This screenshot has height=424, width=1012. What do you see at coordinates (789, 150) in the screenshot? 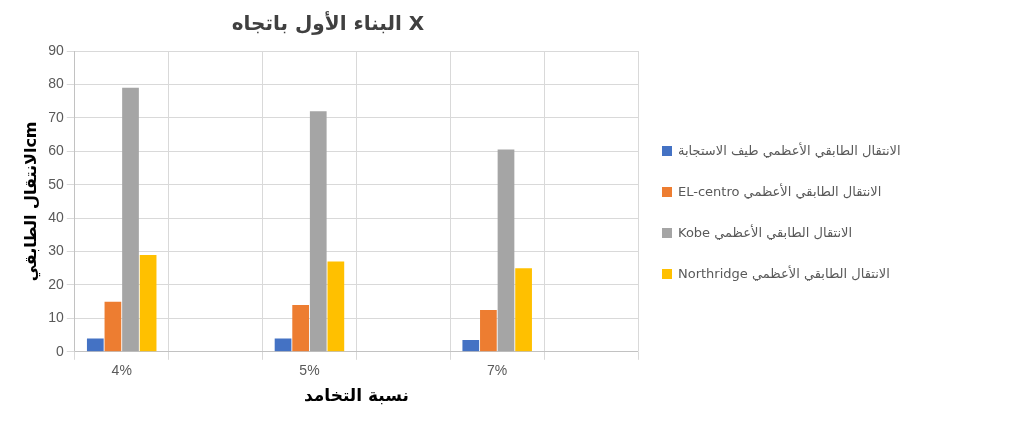
I see `legend-label: الانتقال الطابقي الأعظمي طيف الاستجابة` at bounding box center [789, 150].